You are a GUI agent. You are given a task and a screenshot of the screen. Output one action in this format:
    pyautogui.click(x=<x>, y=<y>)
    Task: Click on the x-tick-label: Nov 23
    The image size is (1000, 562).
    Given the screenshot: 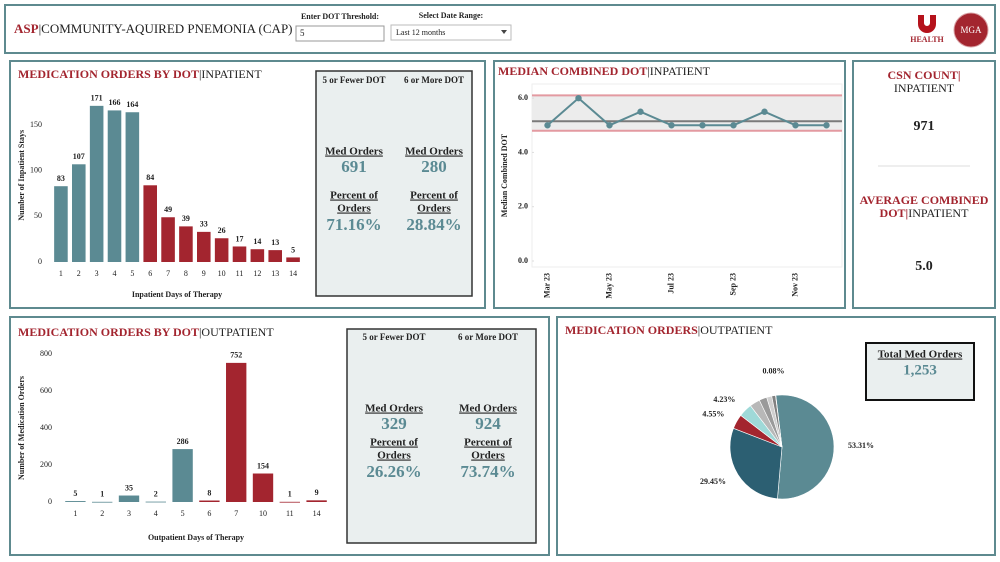 What is the action you would take?
    pyautogui.click(x=794, y=285)
    